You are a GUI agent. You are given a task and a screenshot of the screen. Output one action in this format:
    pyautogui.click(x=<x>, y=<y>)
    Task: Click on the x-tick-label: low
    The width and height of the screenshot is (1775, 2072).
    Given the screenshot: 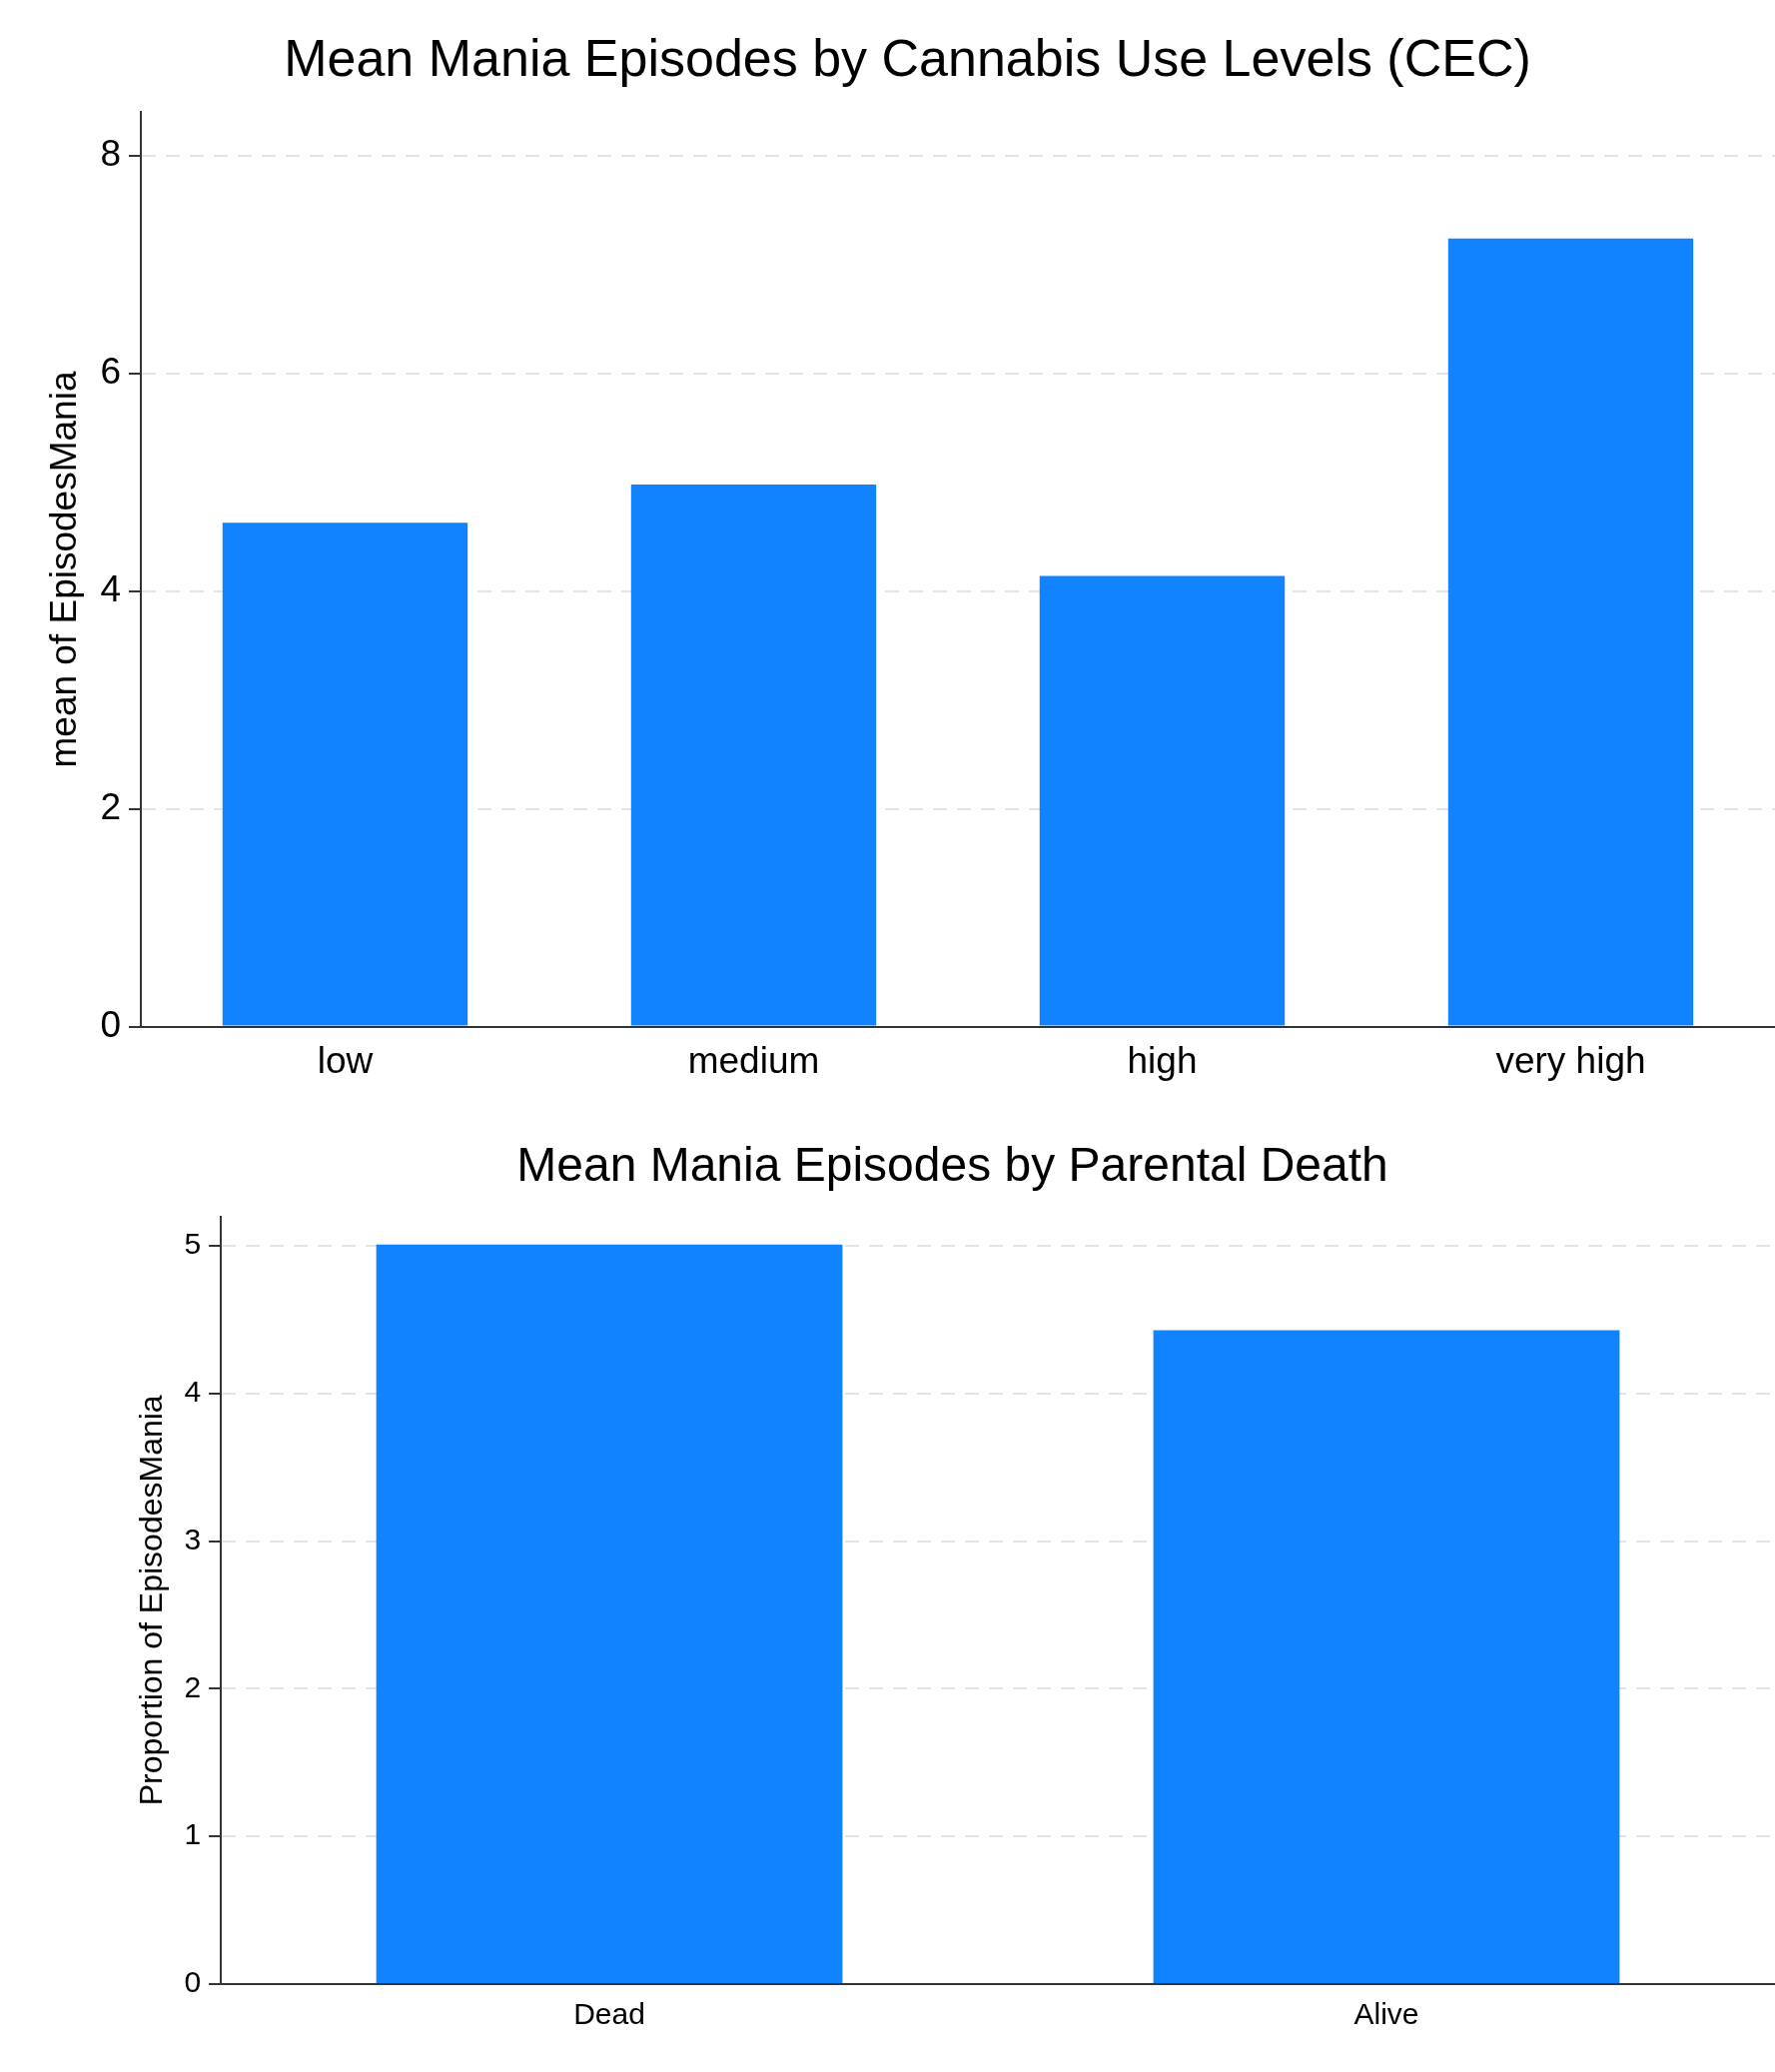 What is the action you would take?
    pyautogui.click(x=345, y=1060)
    